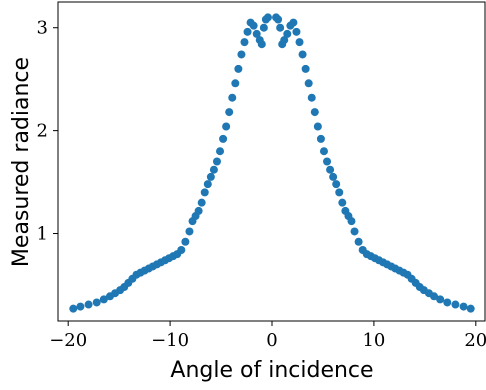  What do you see at coordinates (271, 370) in the screenshot?
I see `x-axis-label: Angle of incidence` at bounding box center [271, 370].